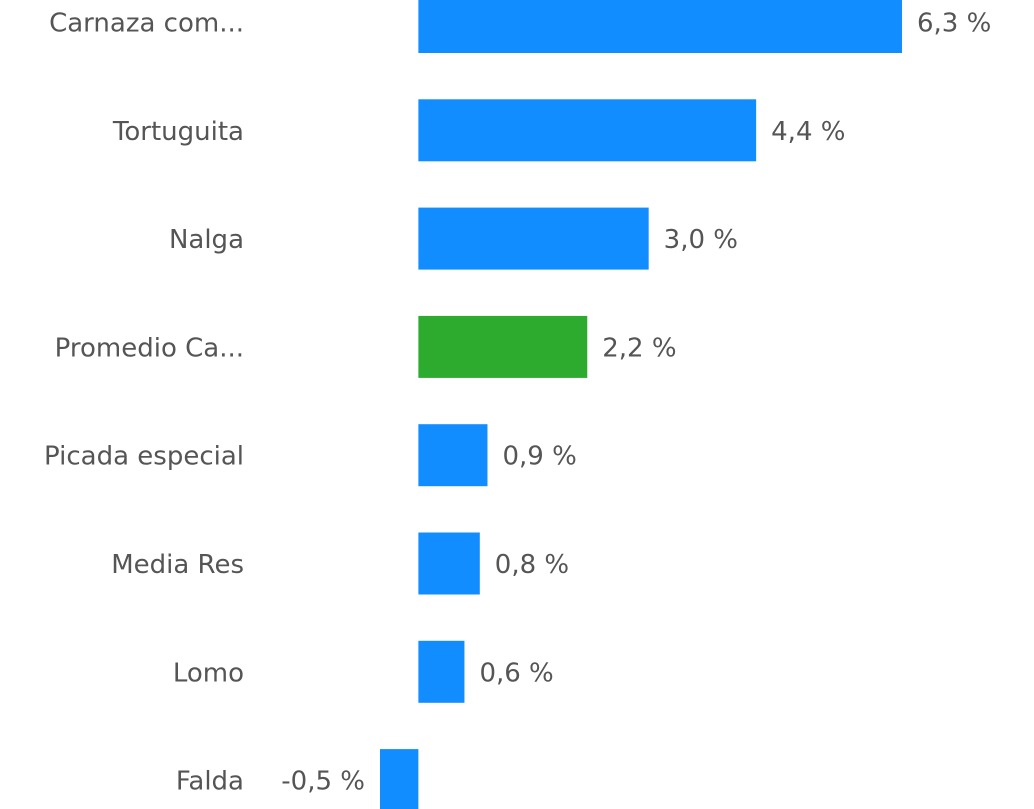 This screenshot has width=1034, height=809. I want to click on data-label: 0,9 %, so click(539, 457).